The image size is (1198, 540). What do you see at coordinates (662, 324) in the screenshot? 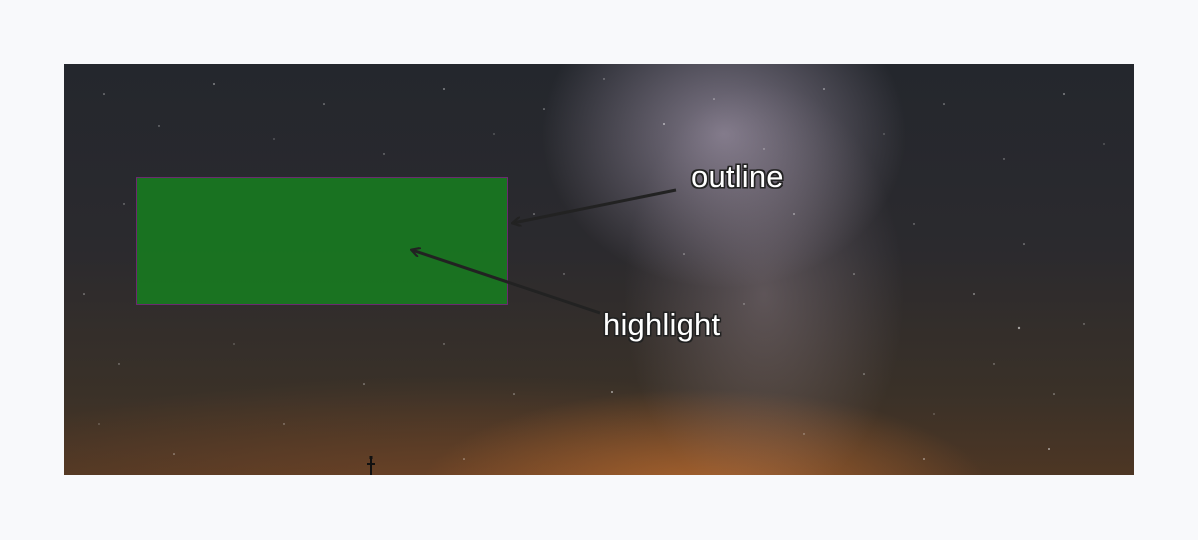
I see `highlight-annotation-label: highlight` at bounding box center [662, 324].